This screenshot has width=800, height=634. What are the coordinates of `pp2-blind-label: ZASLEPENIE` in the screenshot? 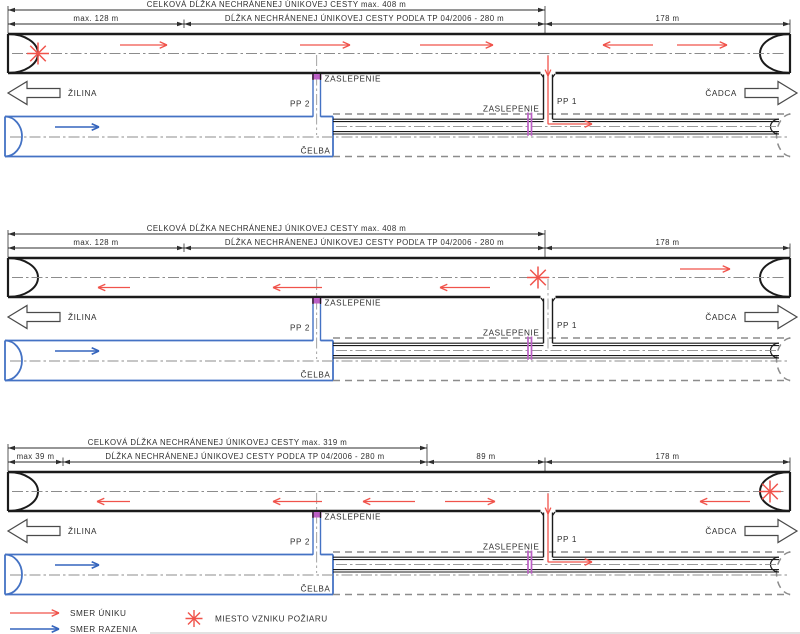 It's located at (353, 517).